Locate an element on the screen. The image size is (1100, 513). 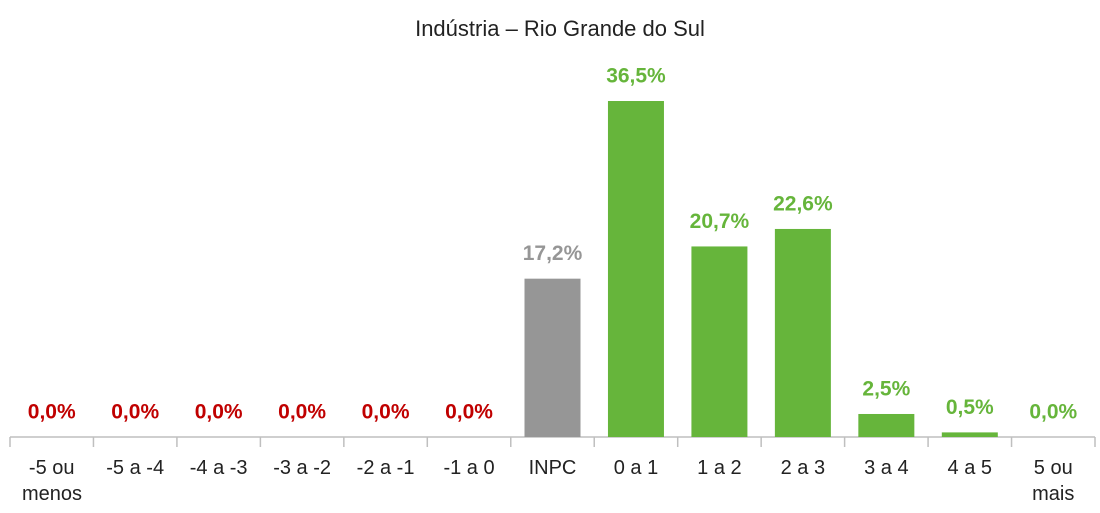
value-label: 2,5% is located at coordinates (886, 389).